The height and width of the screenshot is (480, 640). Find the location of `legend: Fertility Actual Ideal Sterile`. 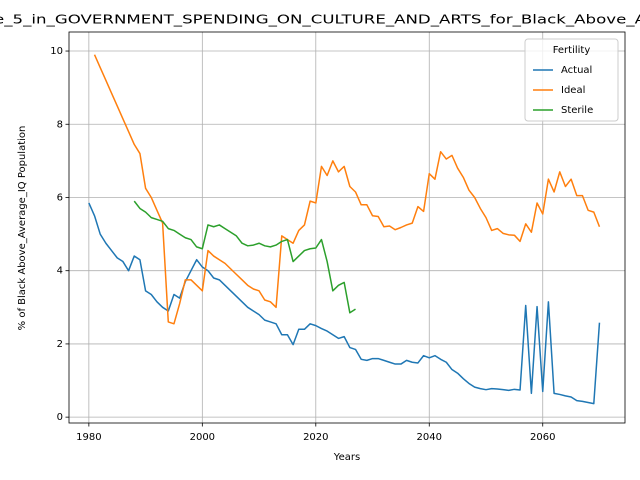

legend: Fertility Actual Ideal Sterile is located at coordinates (571, 80).